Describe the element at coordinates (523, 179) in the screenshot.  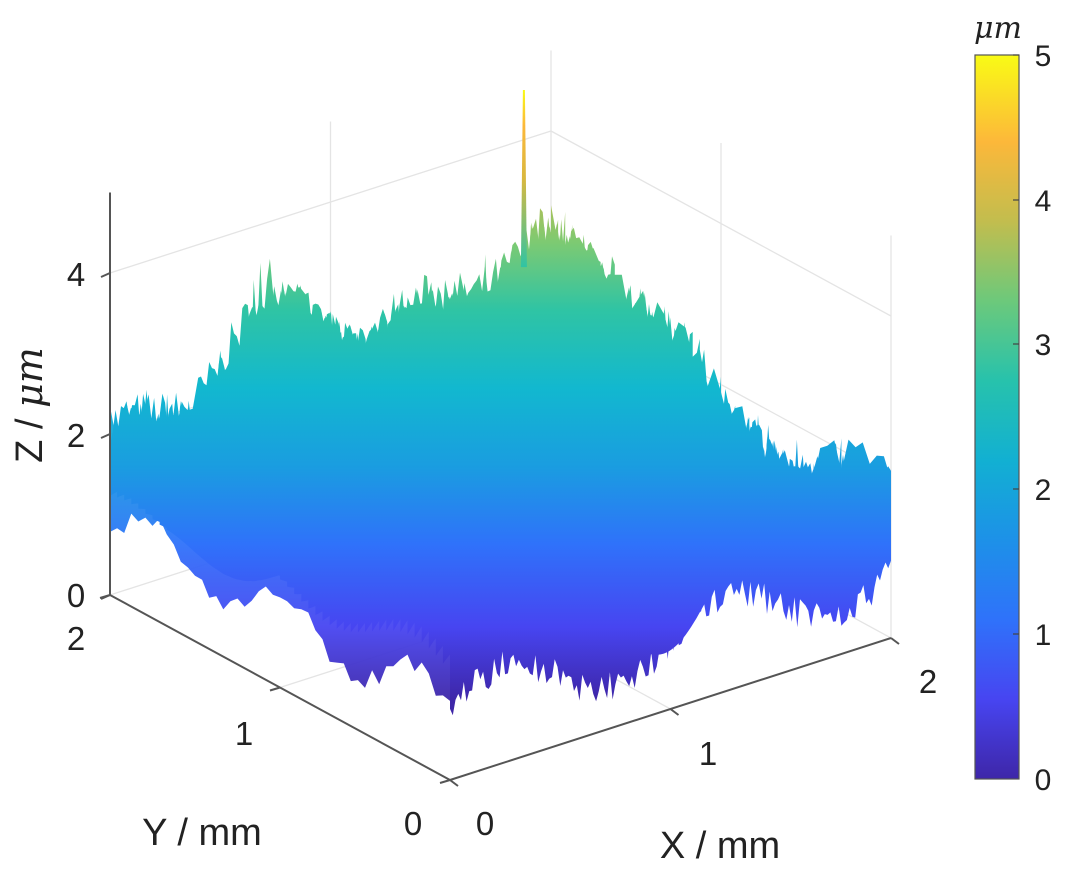
I see `surface-peak-spike` at that location.